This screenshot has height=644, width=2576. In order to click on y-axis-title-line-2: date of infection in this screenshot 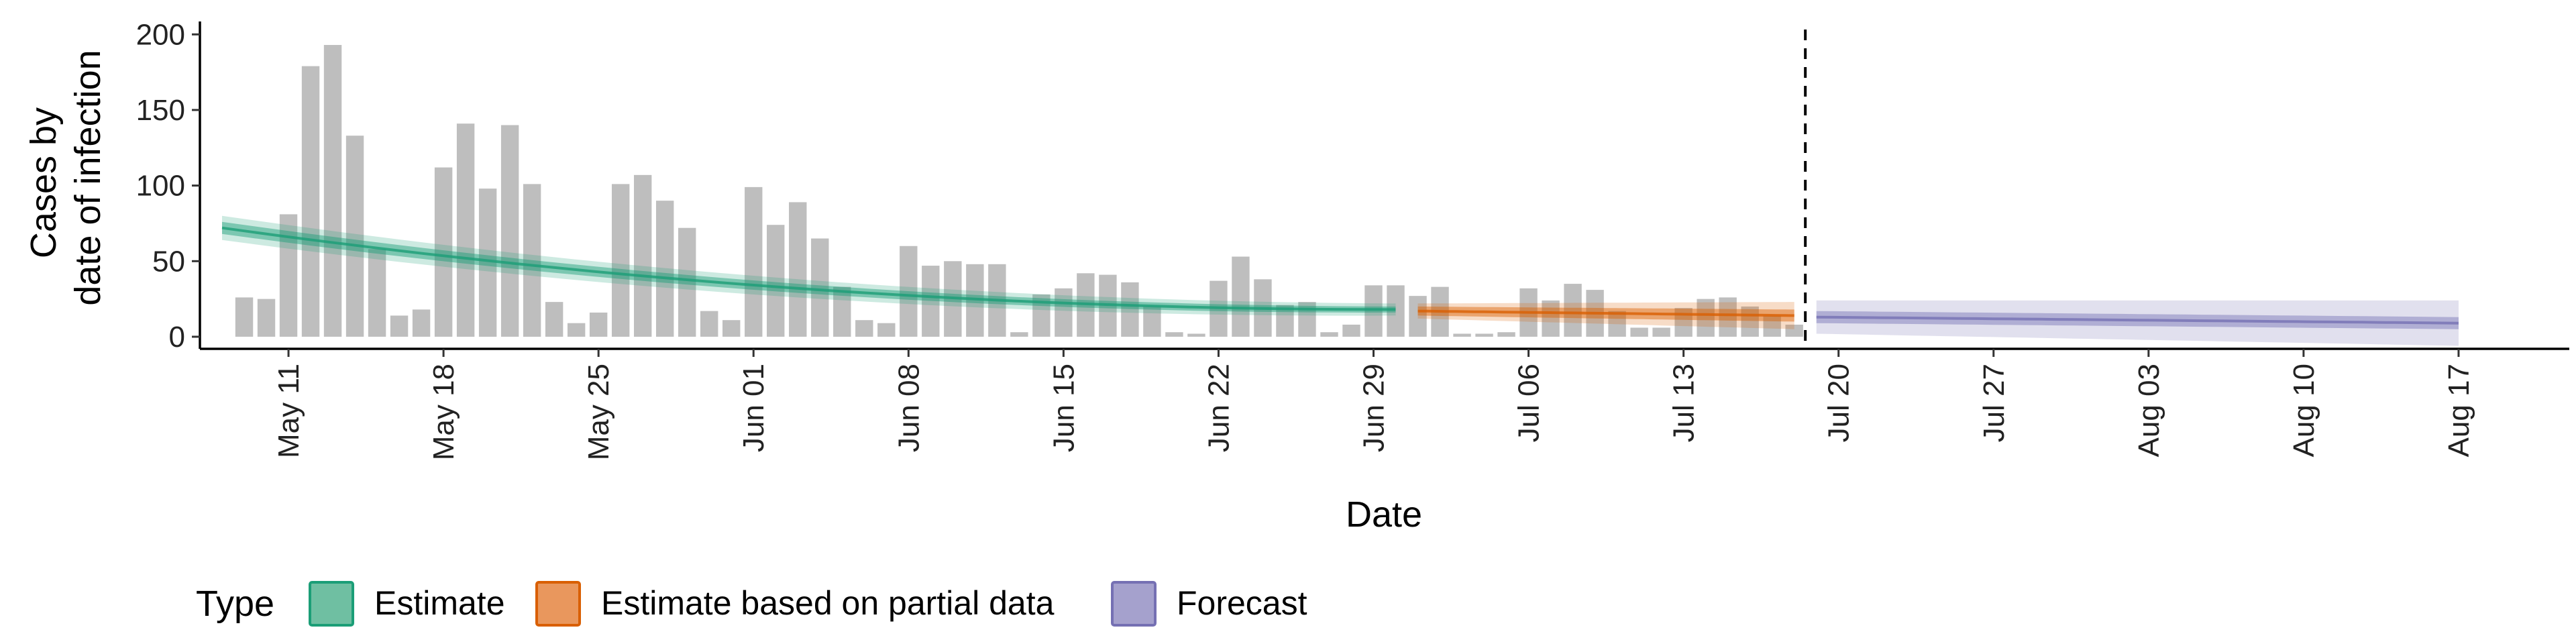, I will do `click(88, 177)`.